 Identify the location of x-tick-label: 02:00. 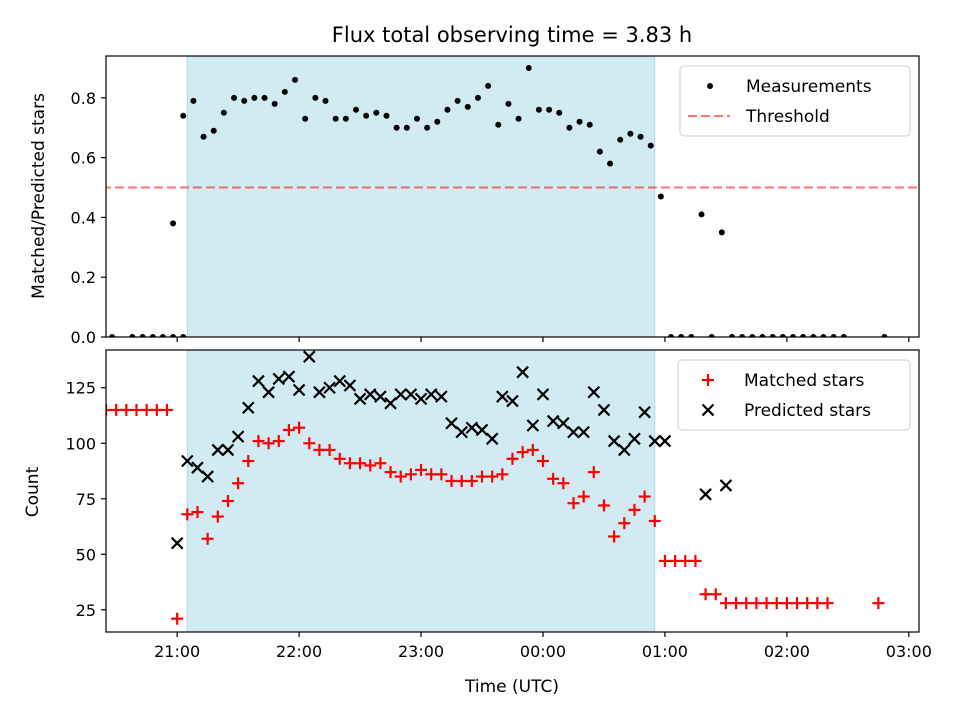
(787, 651).